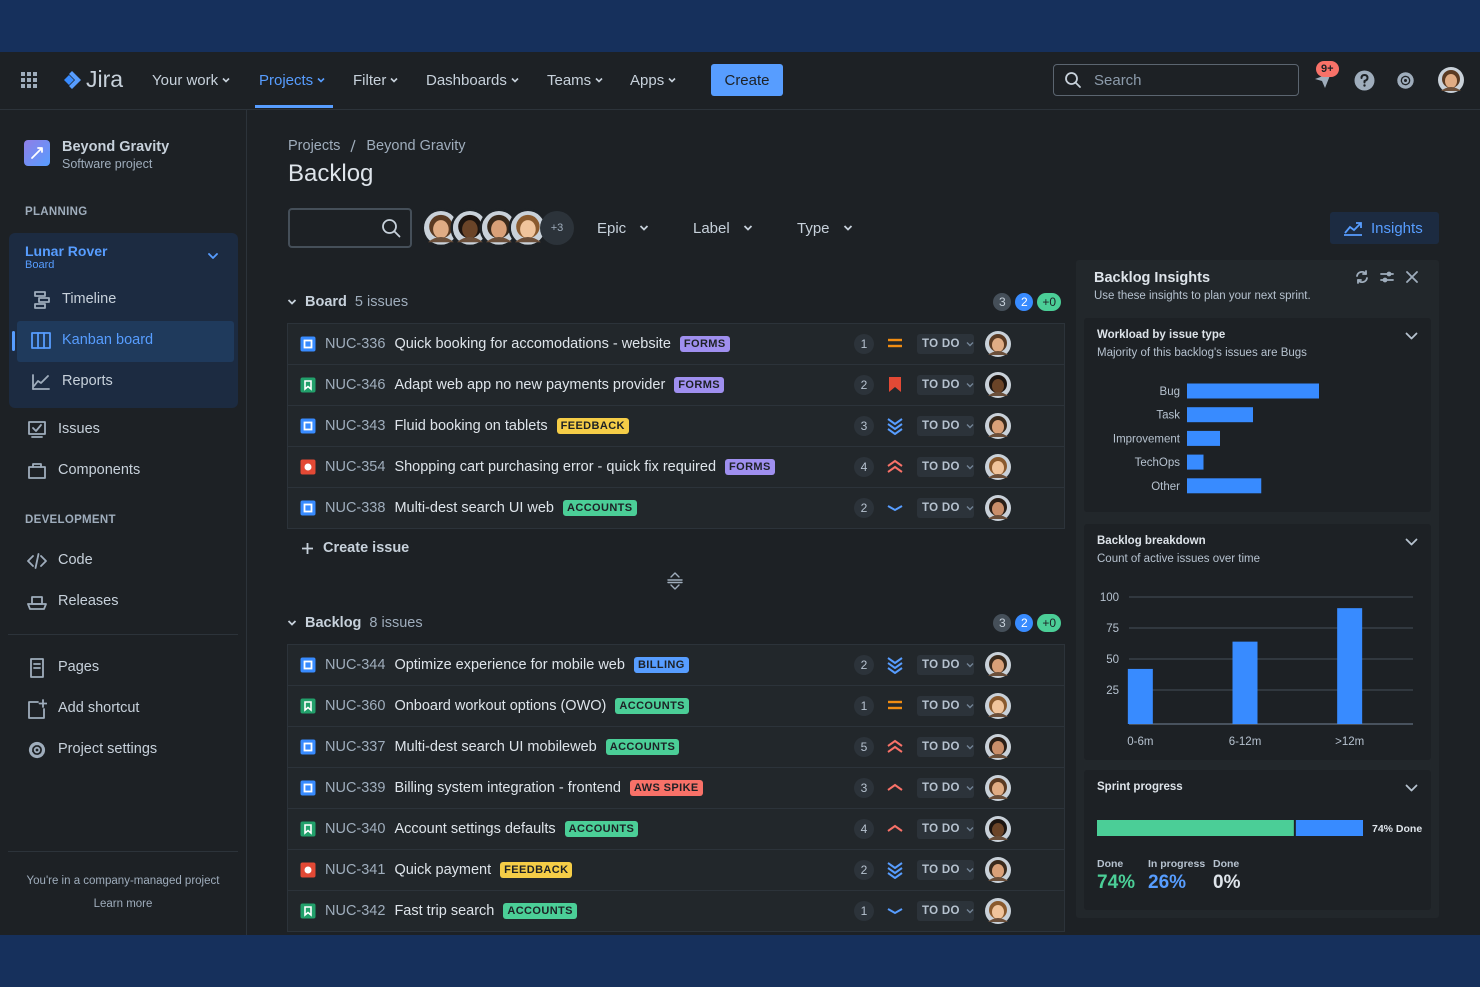 This screenshot has height=987, width=1480. Describe the element at coordinates (79, 429) in the screenshot. I see `sidebar-item-label: Issues` at that location.